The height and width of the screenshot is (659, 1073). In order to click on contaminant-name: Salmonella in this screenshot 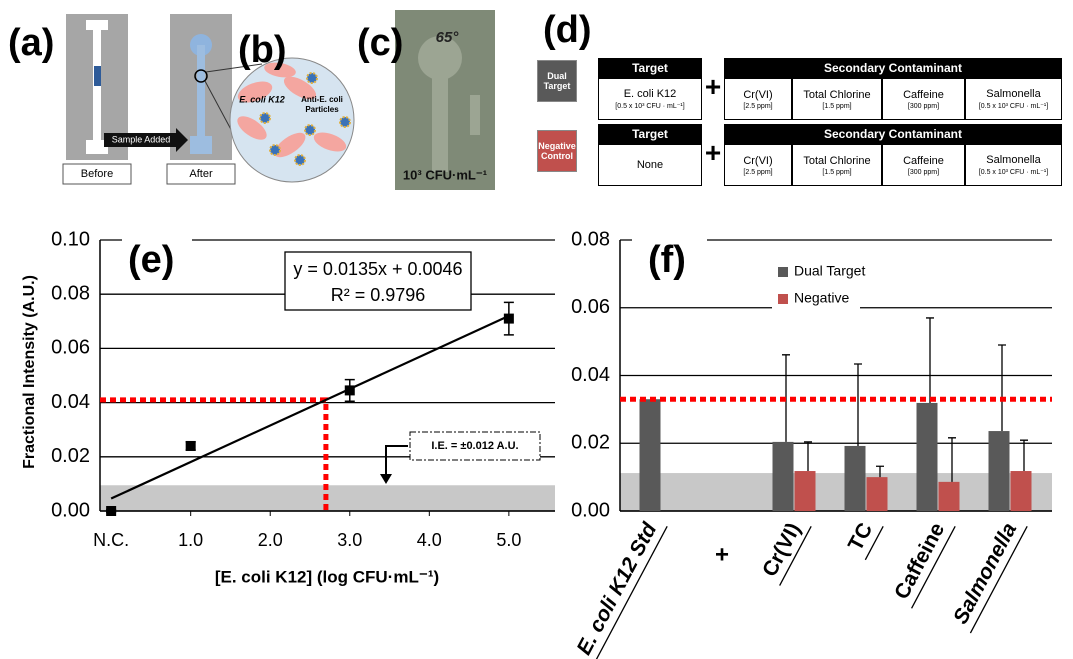, I will do `click(1013, 160)`.